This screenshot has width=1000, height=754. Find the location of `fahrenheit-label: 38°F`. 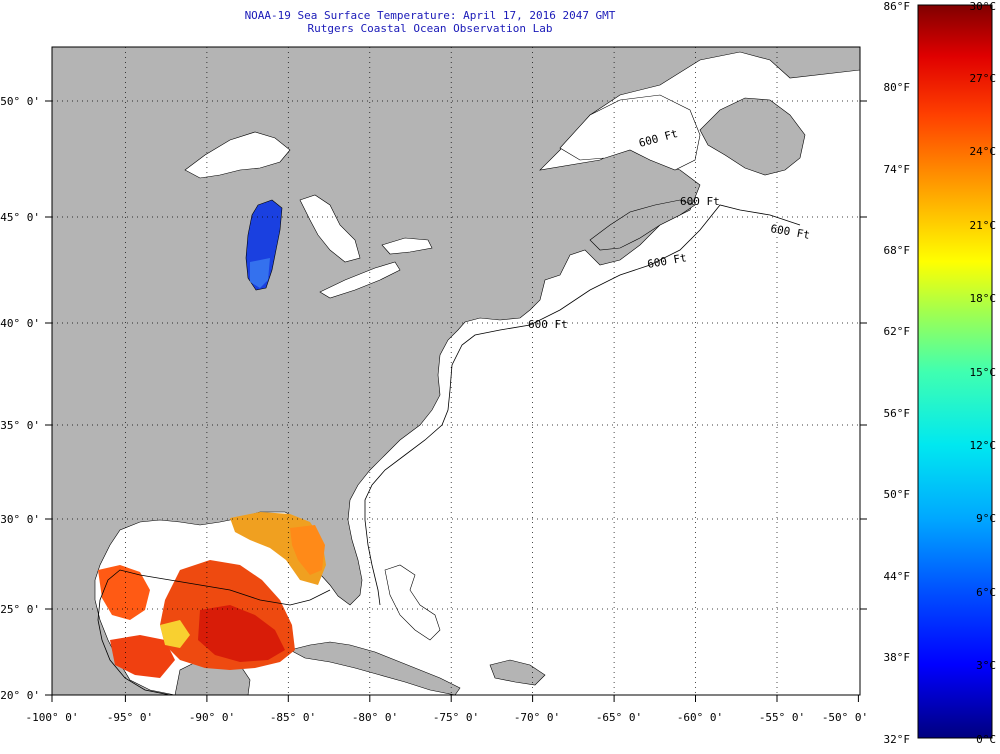

fahrenheit-label: 38°F is located at coordinates (897, 657).